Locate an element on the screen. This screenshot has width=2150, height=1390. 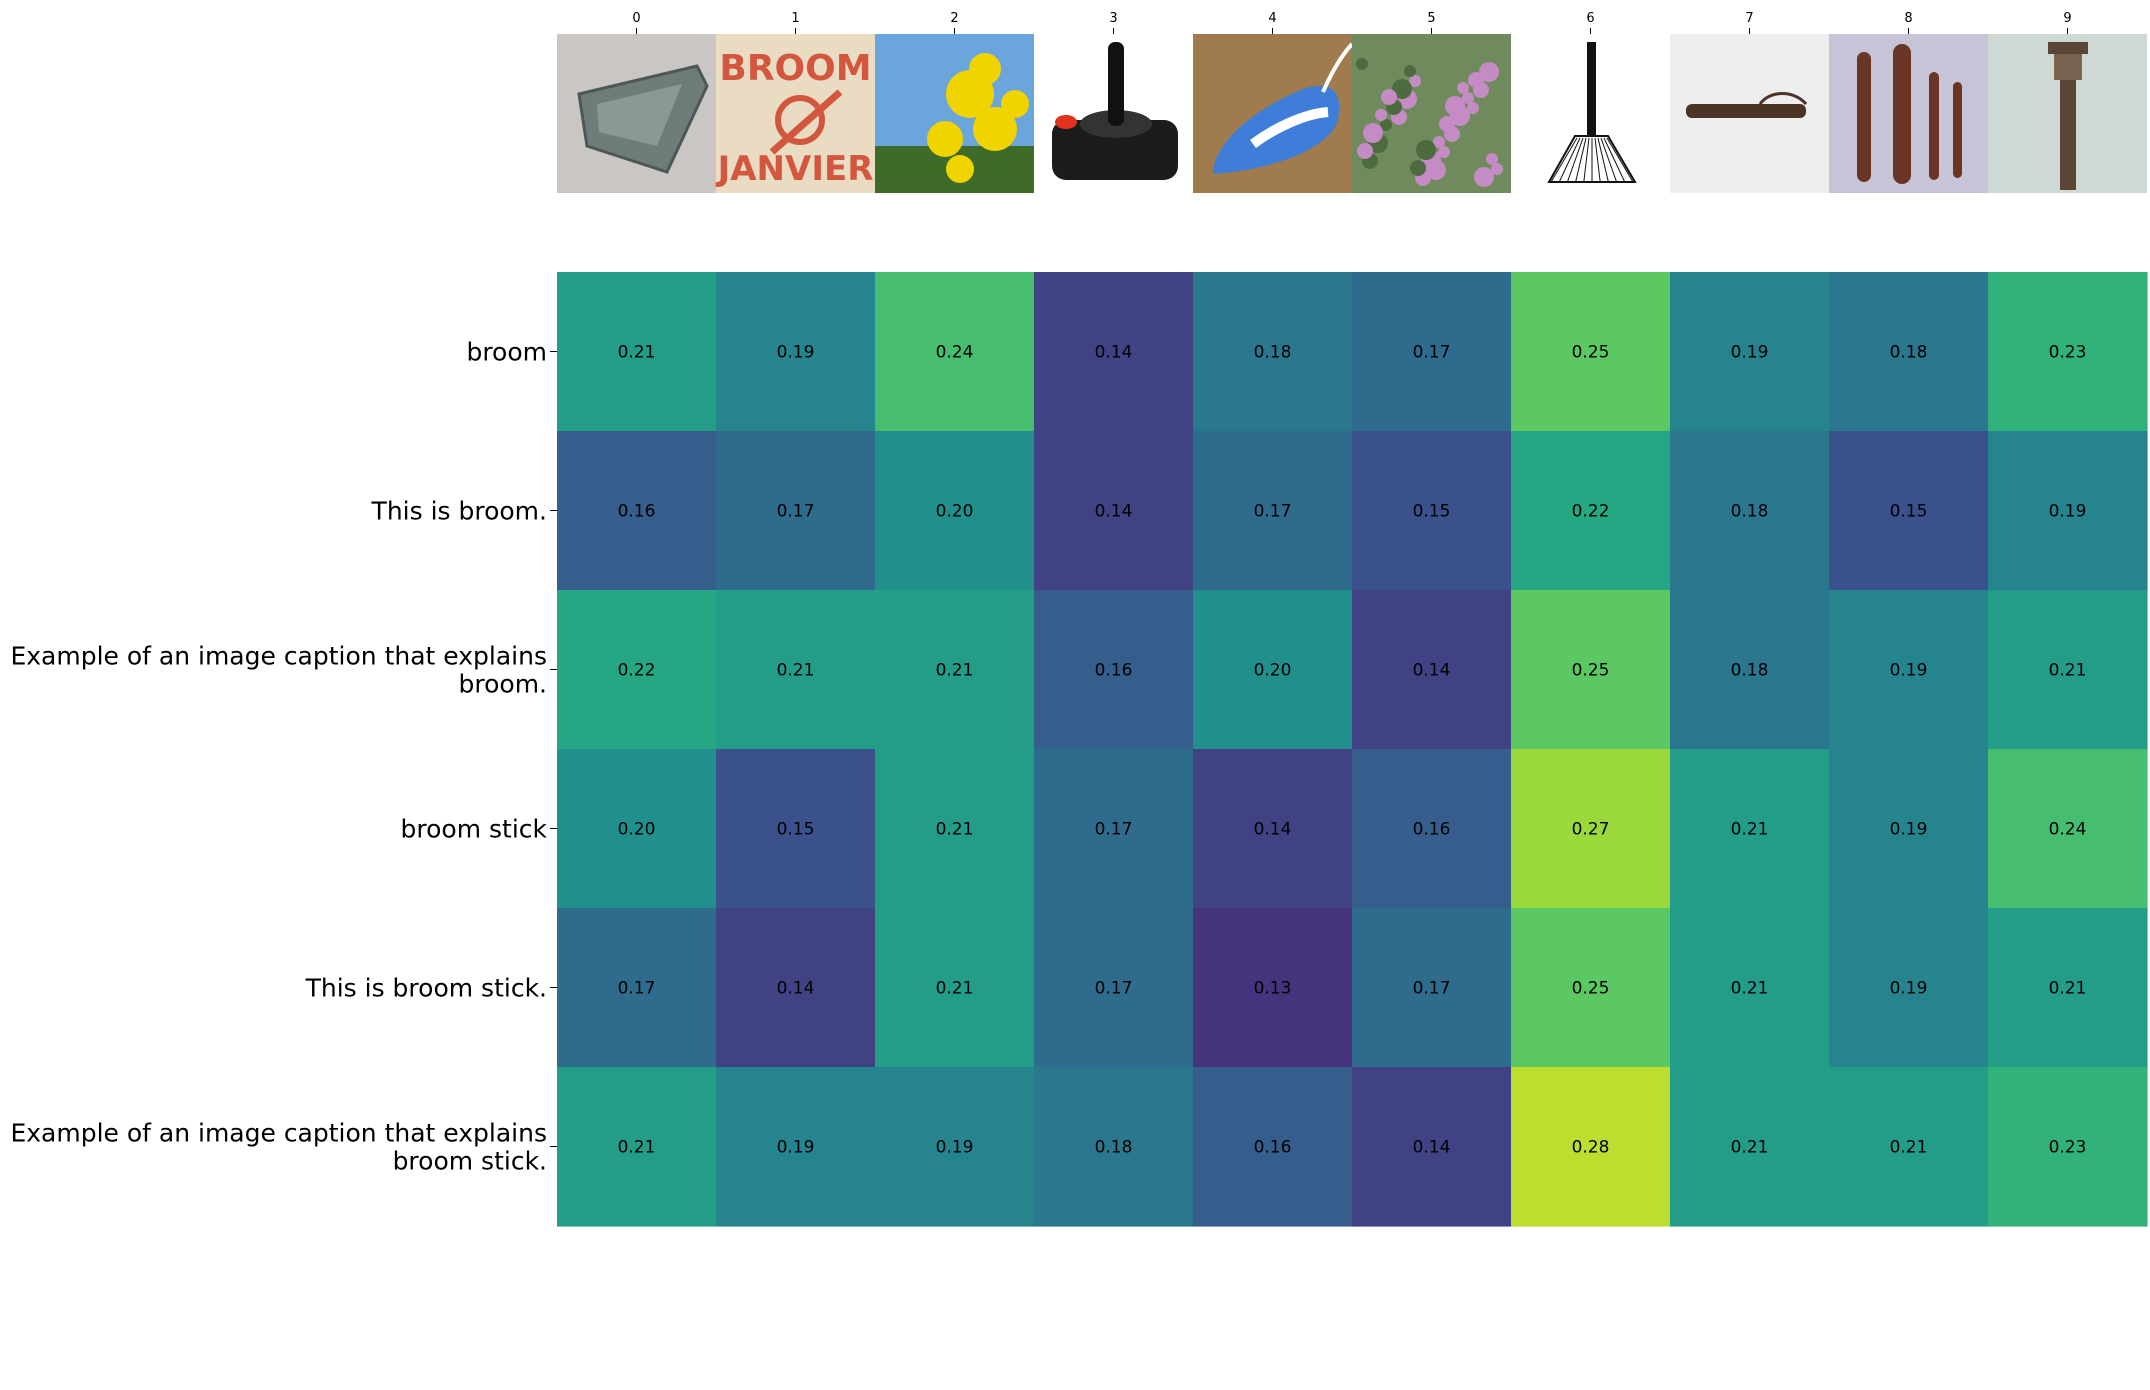
column-tick-group: 0 1 2 3 4 5 6 7 8 9 is located at coordinates (1352, 22).